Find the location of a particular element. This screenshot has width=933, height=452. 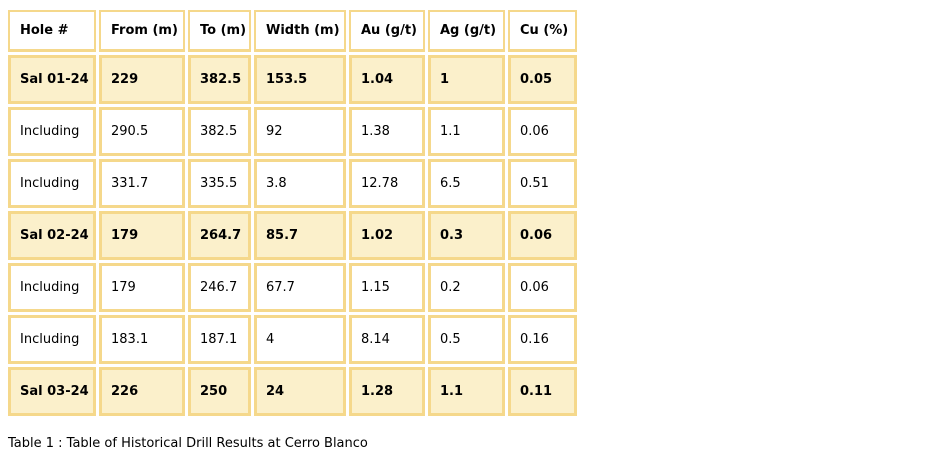

hole-result-row: Sal 01-24 229 382.5 153.5 1.04 1 0.05 is located at coordinates (292, 79).